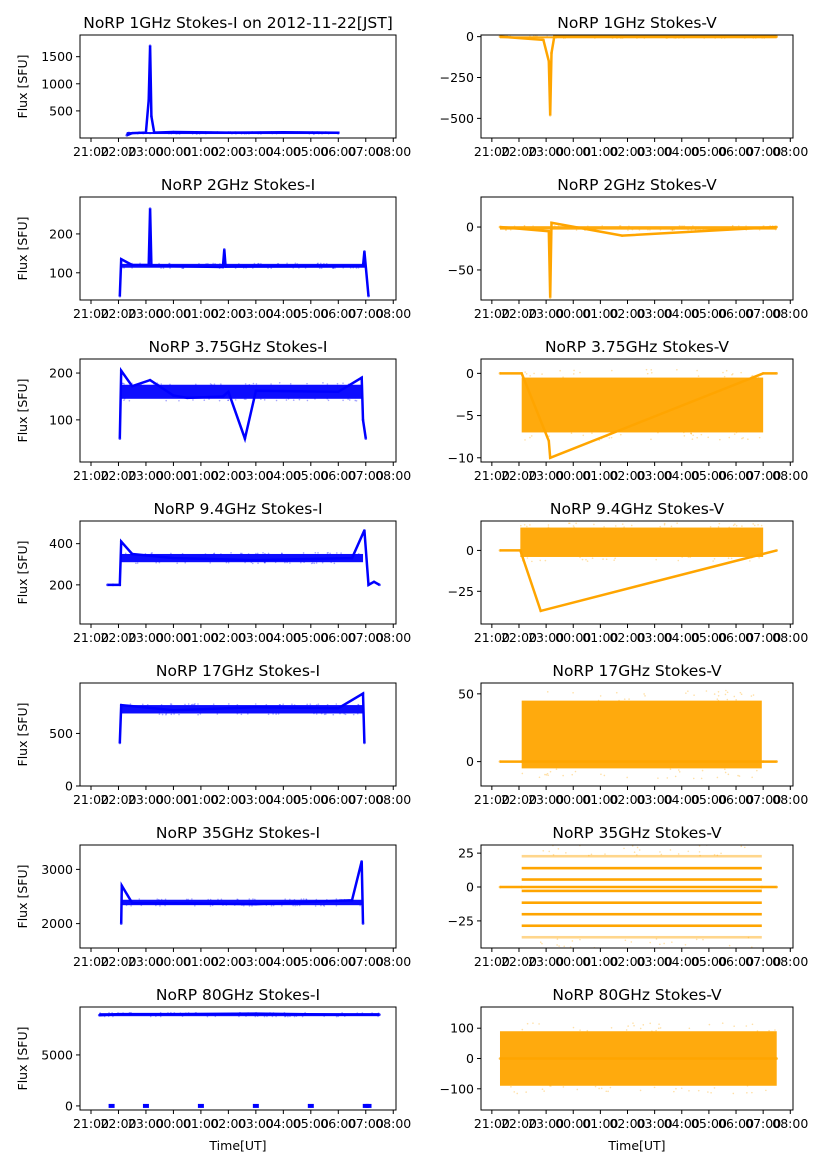 The width and height of the screenshot is (827, 1169). Describe the element at coordinates (118, 475) in the screenshot. I see `x-tick-label: 22:00` at that location.